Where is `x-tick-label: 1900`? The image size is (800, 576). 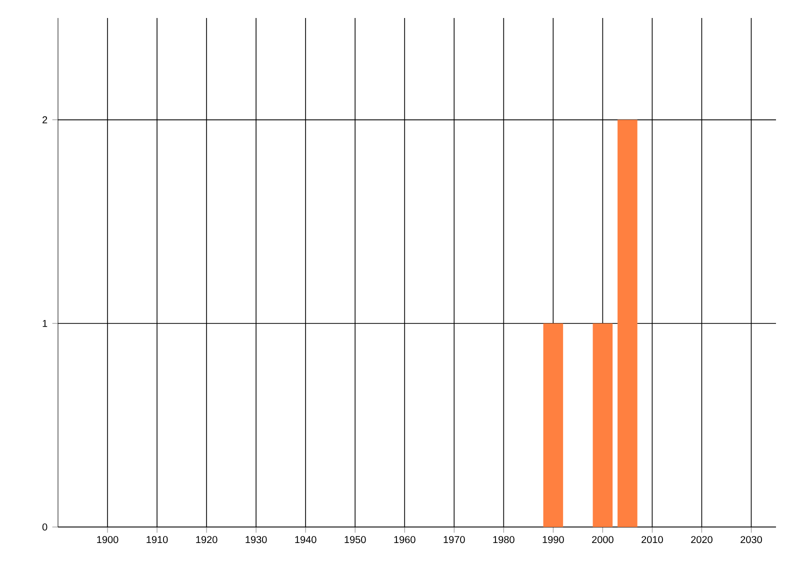
x-tick-label: 1900 is located at coordinates (107, 540).